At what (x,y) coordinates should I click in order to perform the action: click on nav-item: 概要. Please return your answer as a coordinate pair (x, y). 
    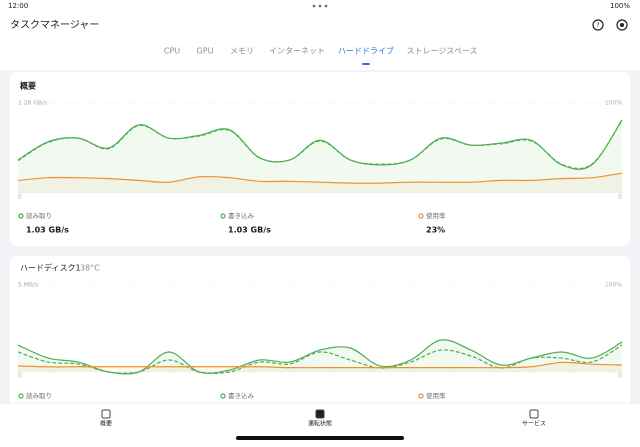
    Looking at the image, I should click on (106, 418).